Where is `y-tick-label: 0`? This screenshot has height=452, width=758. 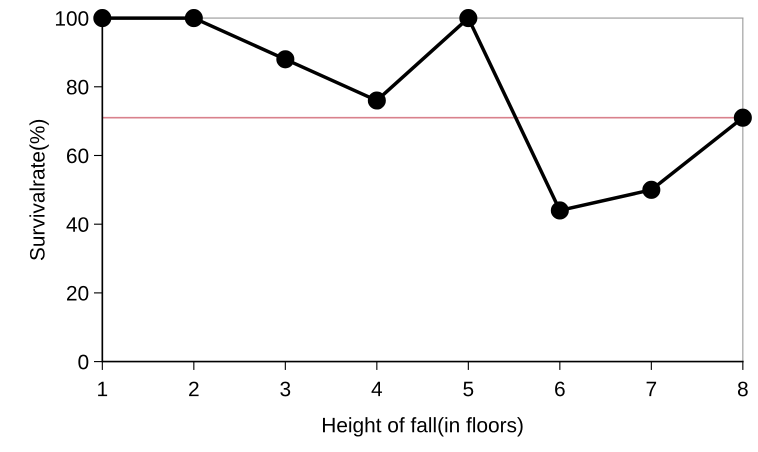
y-tick-label: 0 is located at coordinates (83, 362).